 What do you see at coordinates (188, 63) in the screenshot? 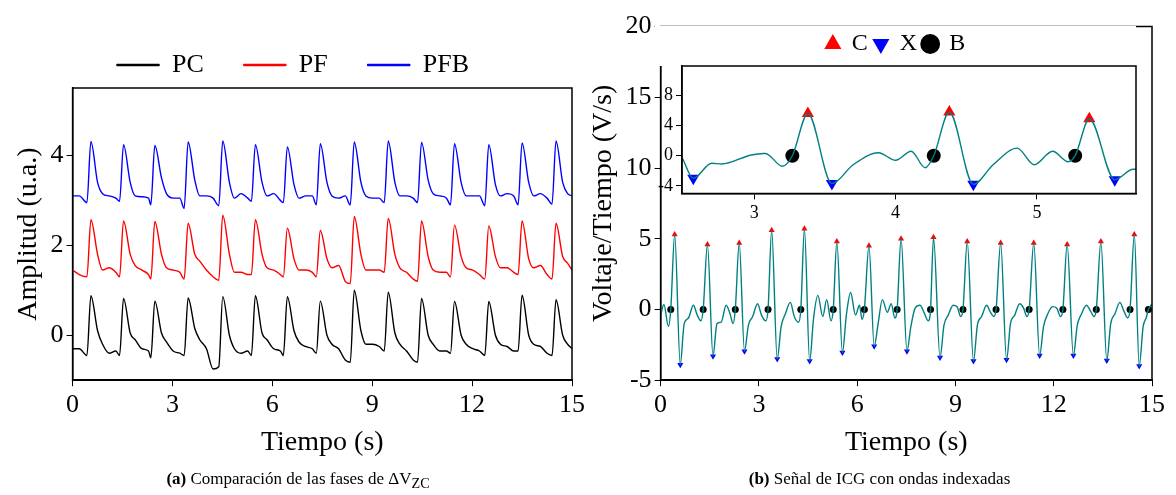
I see `legend-label: PC` at bounding box center [188, 63].